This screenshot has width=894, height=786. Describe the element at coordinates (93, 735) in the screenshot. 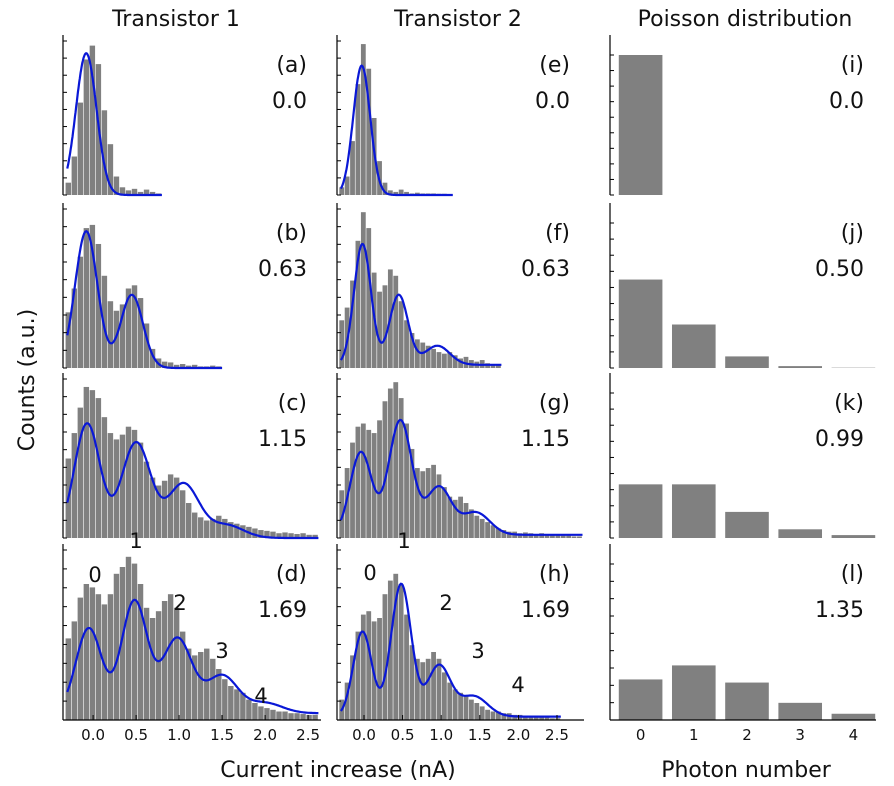

I see `x-tick-label: 0.0` at that location.